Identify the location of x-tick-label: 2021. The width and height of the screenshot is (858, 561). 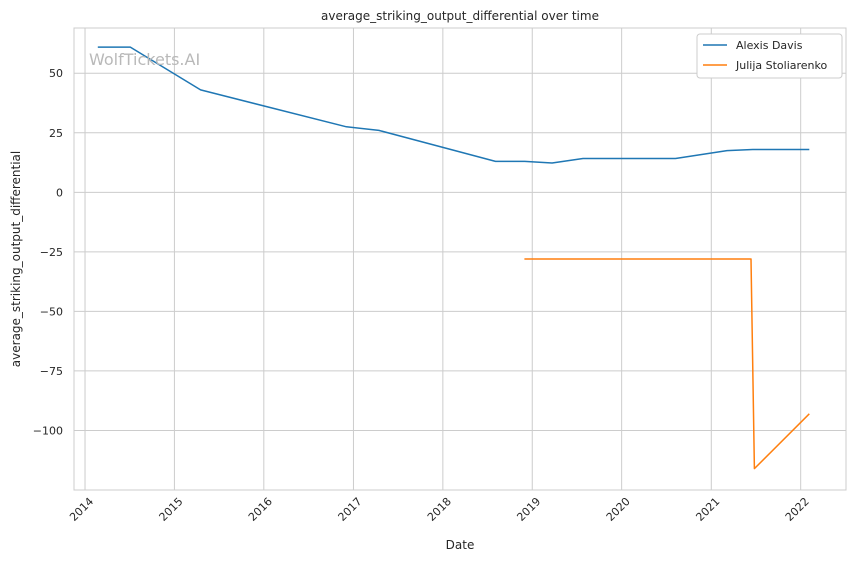
(707, 509).